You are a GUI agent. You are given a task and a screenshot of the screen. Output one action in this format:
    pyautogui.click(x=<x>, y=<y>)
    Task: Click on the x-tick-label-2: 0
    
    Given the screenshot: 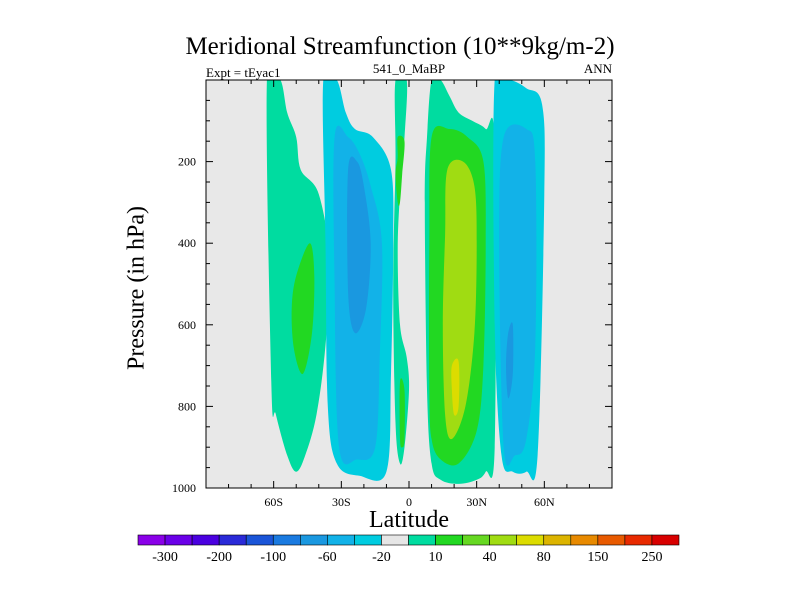 What is the action you would take?
    pyautogui.click(x=409, y=502)
    